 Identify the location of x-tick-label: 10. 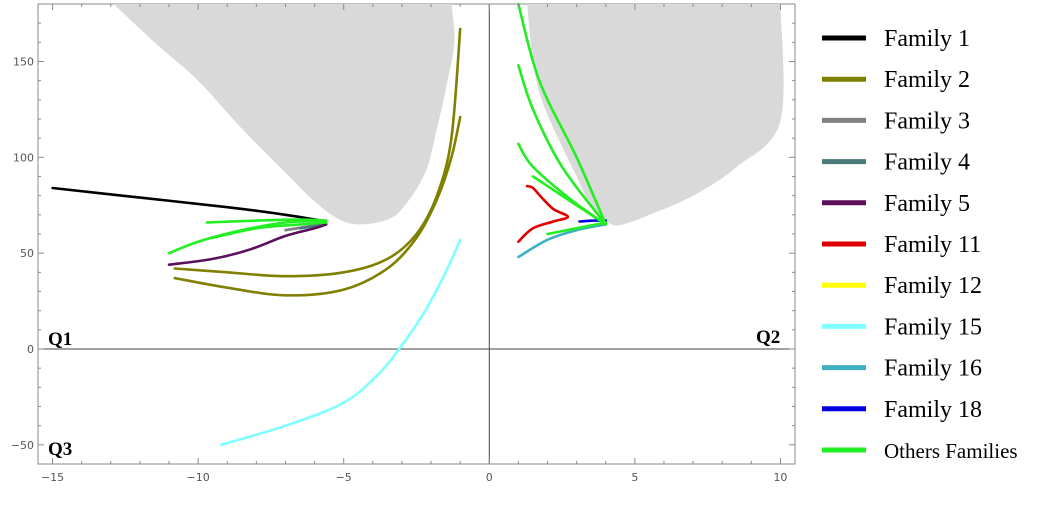
(780, 477).